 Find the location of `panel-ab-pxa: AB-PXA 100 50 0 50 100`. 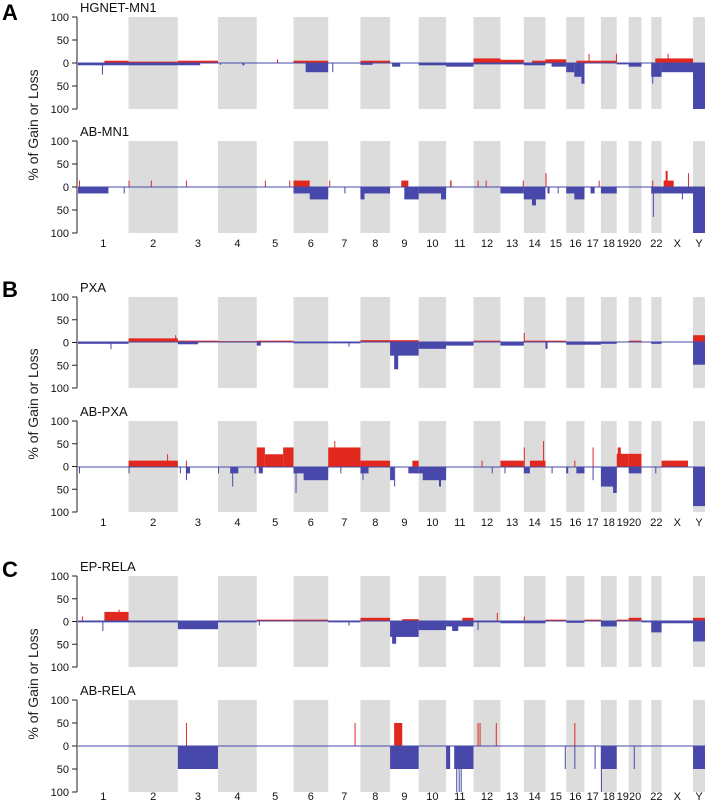

panel-ab-pxa: AB-PXA 100 50 0 50 100 is located at coordinates (378, 461).